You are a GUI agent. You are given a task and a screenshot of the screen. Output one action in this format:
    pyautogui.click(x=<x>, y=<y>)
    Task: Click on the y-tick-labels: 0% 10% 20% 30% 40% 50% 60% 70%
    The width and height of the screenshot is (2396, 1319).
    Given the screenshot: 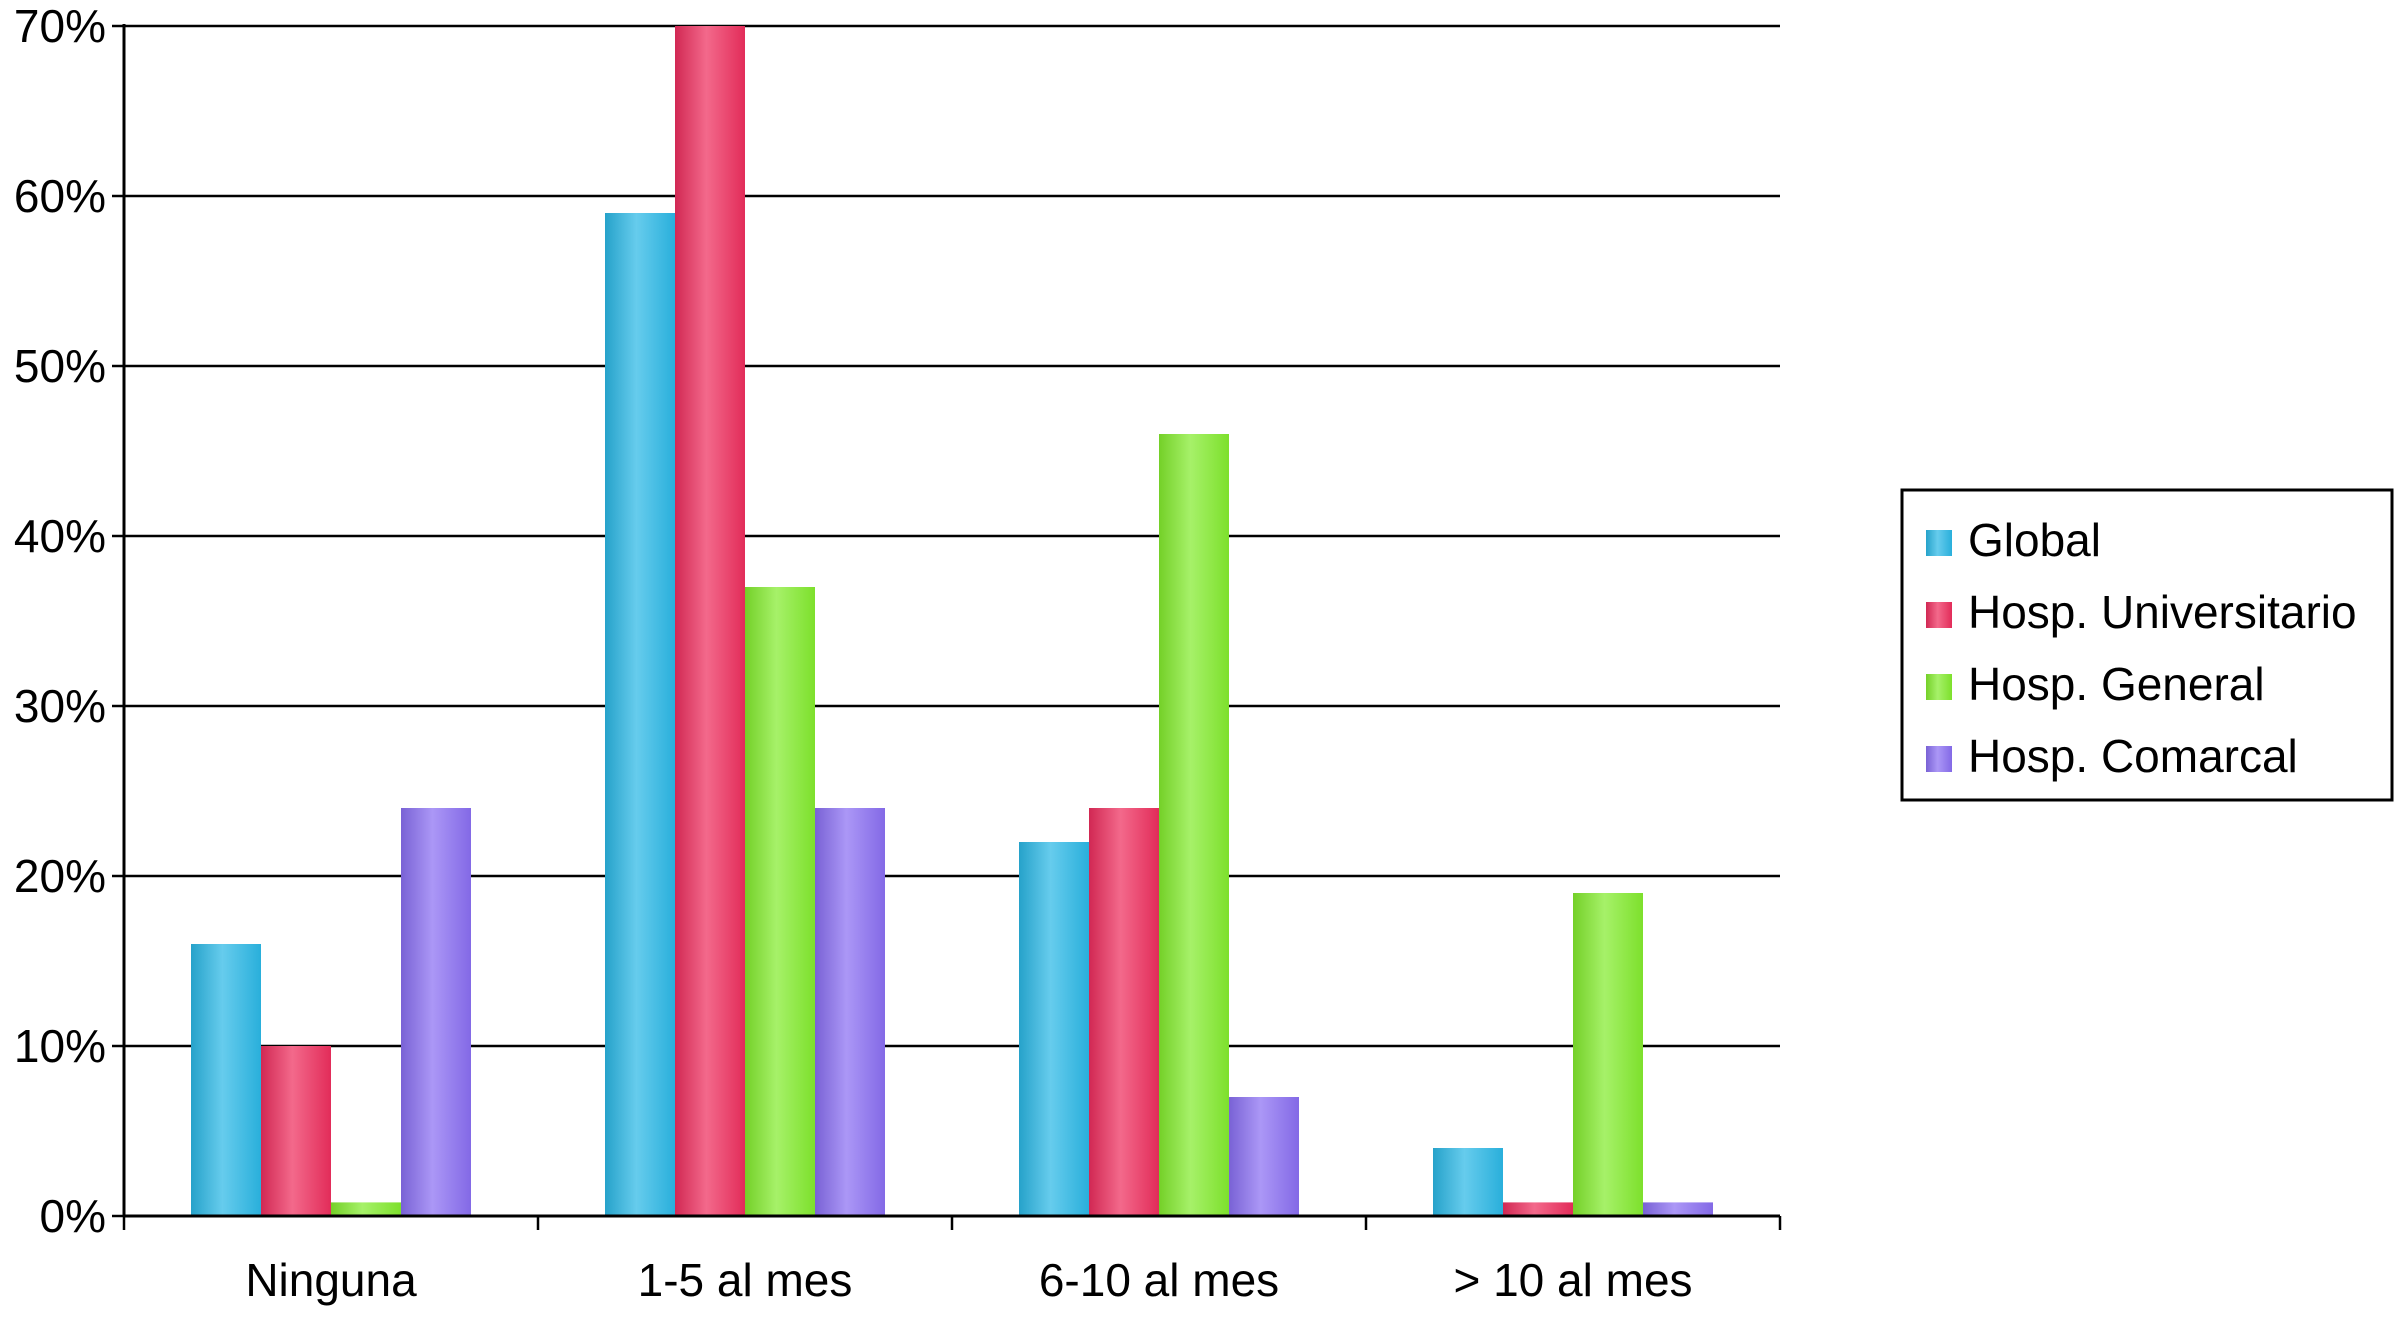 What is the action you would take?
    pyautogui.click(x=60, y=621)
    